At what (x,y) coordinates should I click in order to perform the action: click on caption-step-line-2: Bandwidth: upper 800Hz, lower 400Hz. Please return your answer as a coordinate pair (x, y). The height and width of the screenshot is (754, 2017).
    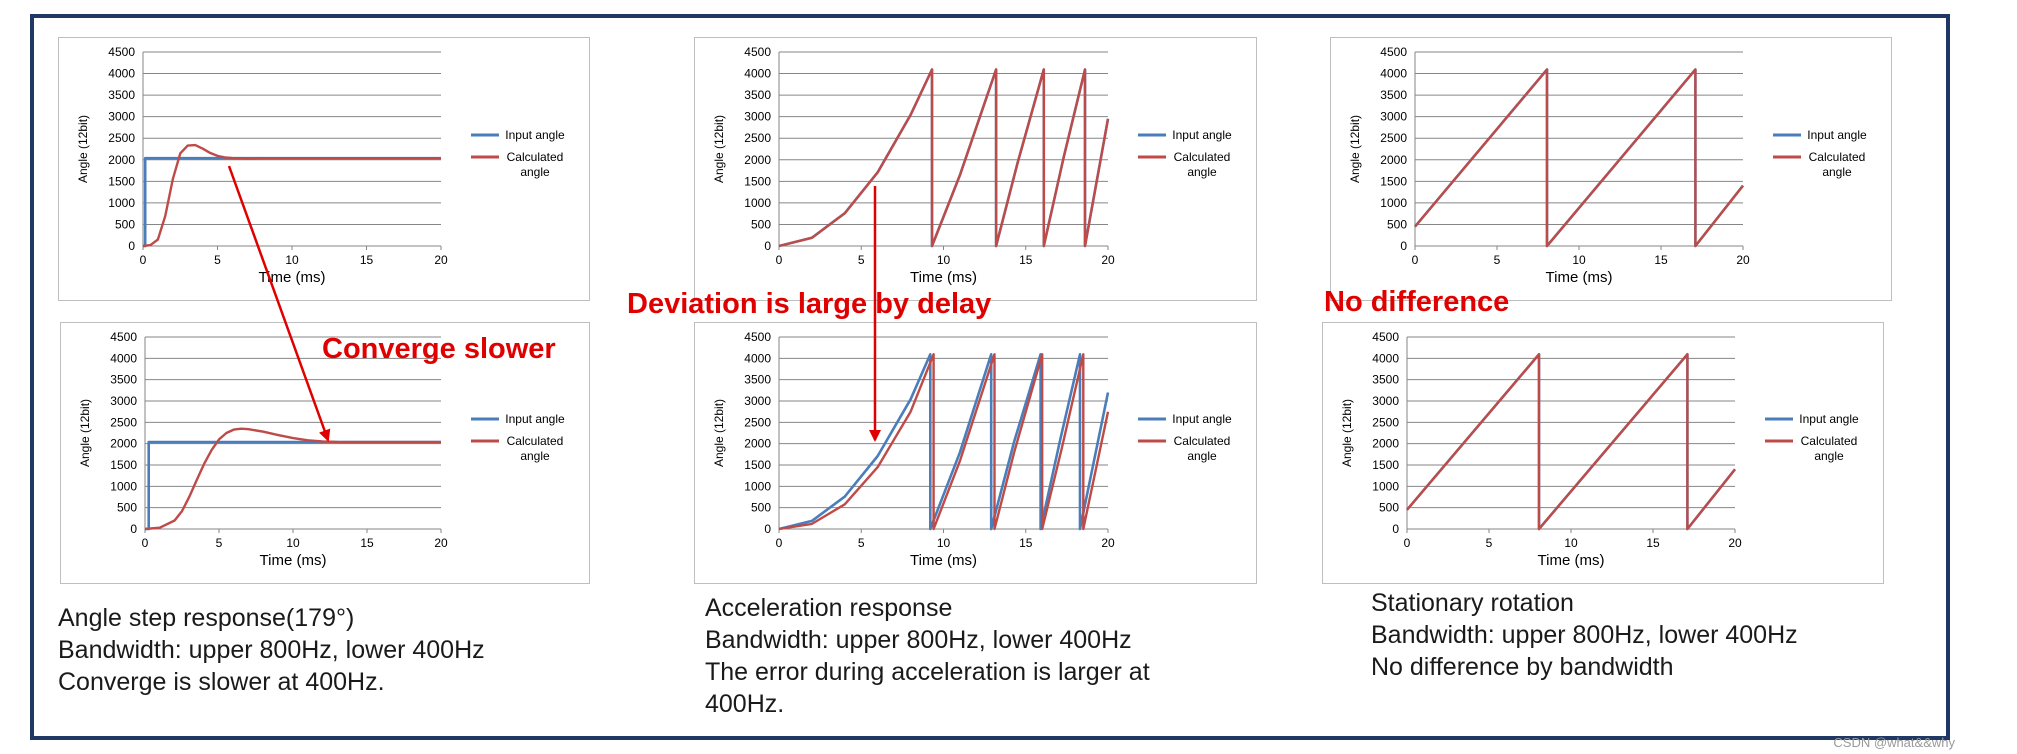
    Looking at the image, I should click on (271, 650).